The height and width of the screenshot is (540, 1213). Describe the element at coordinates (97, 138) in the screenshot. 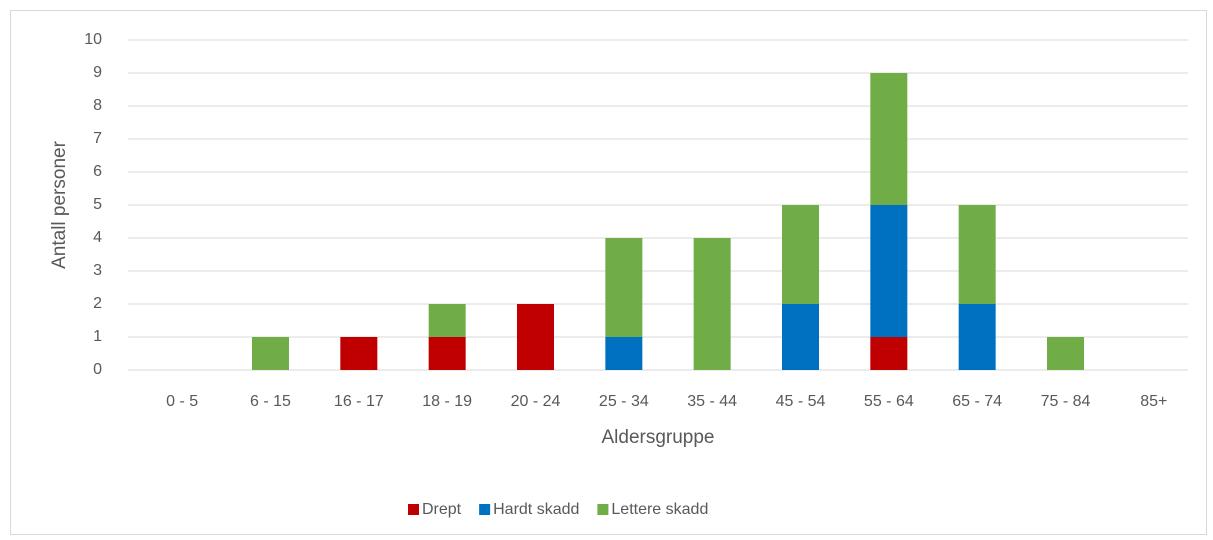

I see `y-tick-label: 7` at that location.